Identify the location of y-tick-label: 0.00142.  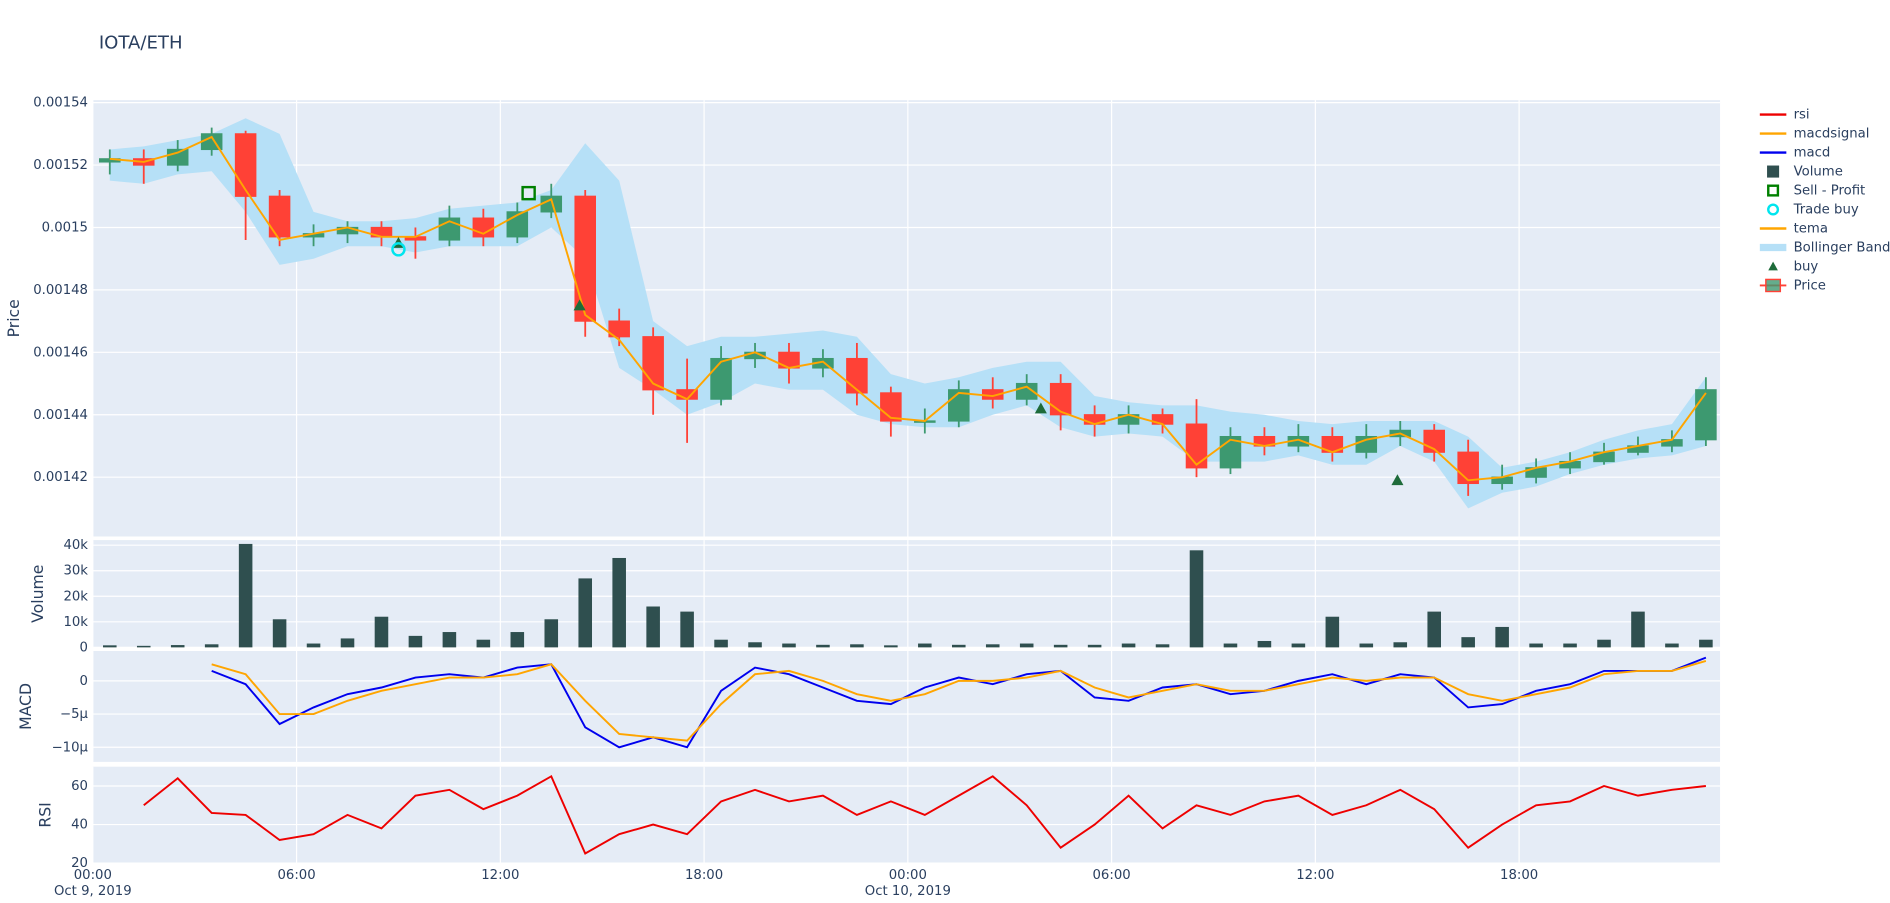
(60, 477).